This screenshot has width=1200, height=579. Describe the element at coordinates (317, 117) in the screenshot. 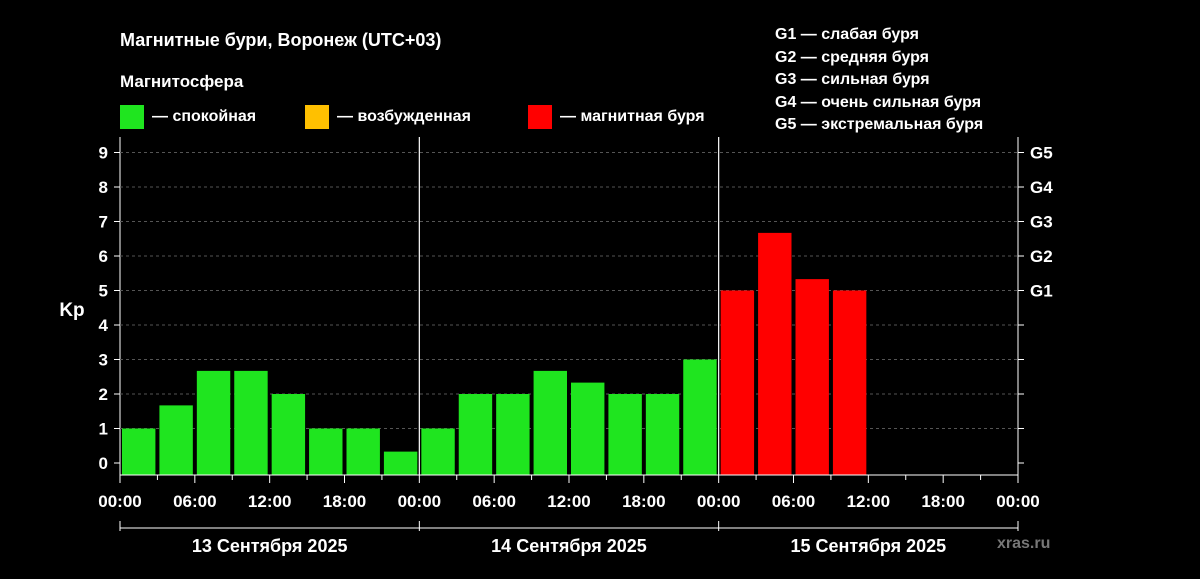

I see `legend-swatch-active` at that location.